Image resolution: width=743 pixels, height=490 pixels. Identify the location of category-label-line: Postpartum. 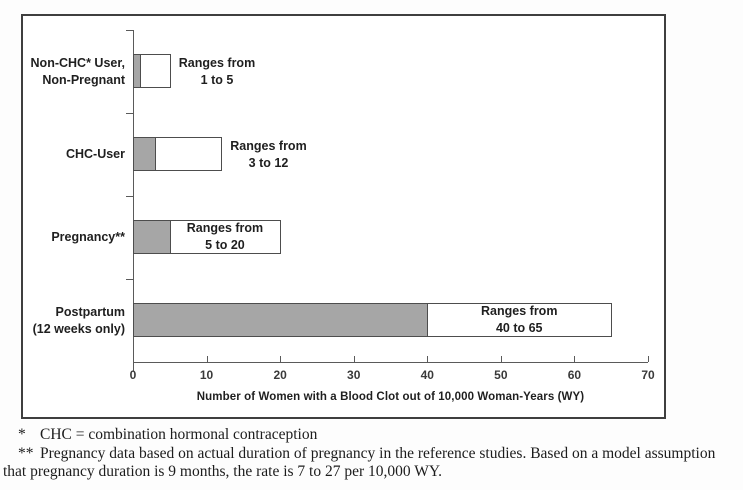
(90, 311).